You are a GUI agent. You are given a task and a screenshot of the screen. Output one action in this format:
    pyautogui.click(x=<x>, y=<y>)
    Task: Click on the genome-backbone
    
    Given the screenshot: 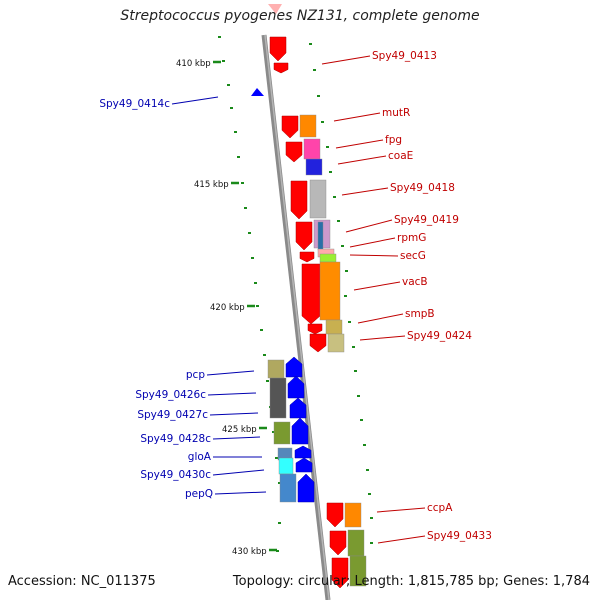 What is the action you would take?
    pyautogui.click(x=296, y=317)
    